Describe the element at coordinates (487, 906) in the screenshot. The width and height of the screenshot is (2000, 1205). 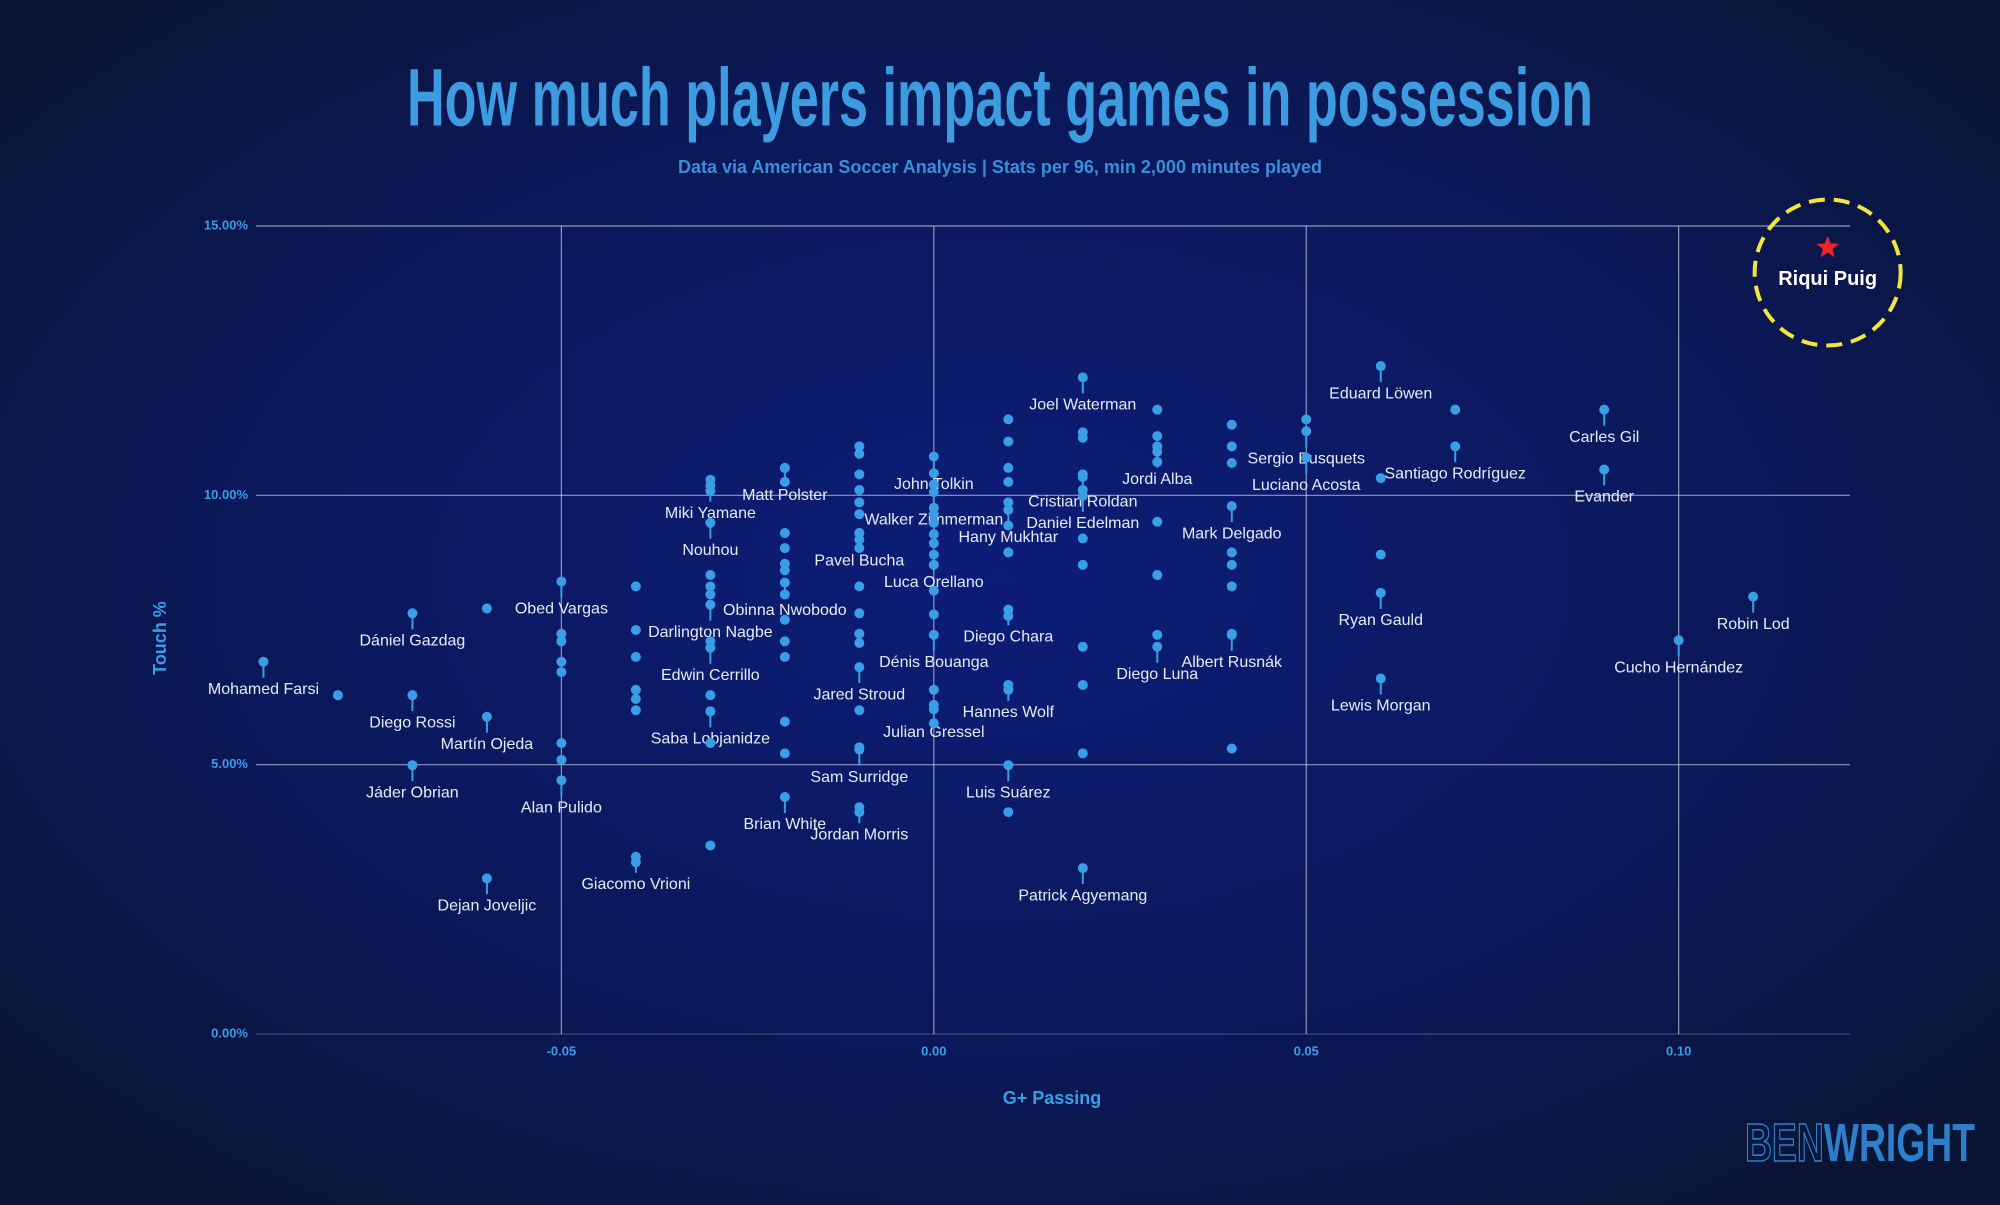
I see `point-label: Dejan Joveljic` at that location.